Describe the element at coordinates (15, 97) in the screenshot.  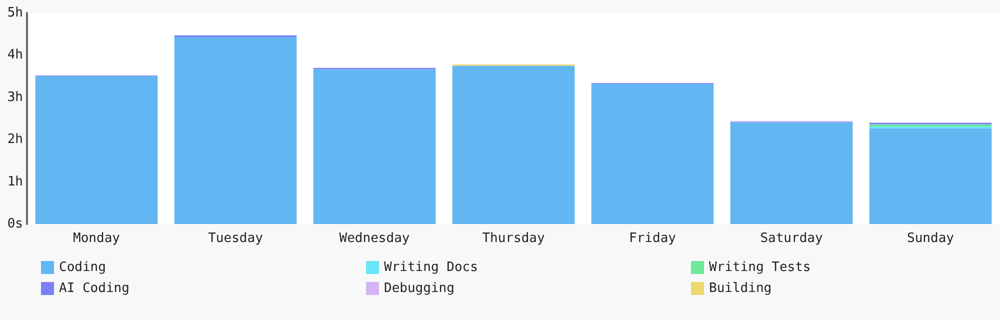
I see `y-tick-label: 3h` at that location.